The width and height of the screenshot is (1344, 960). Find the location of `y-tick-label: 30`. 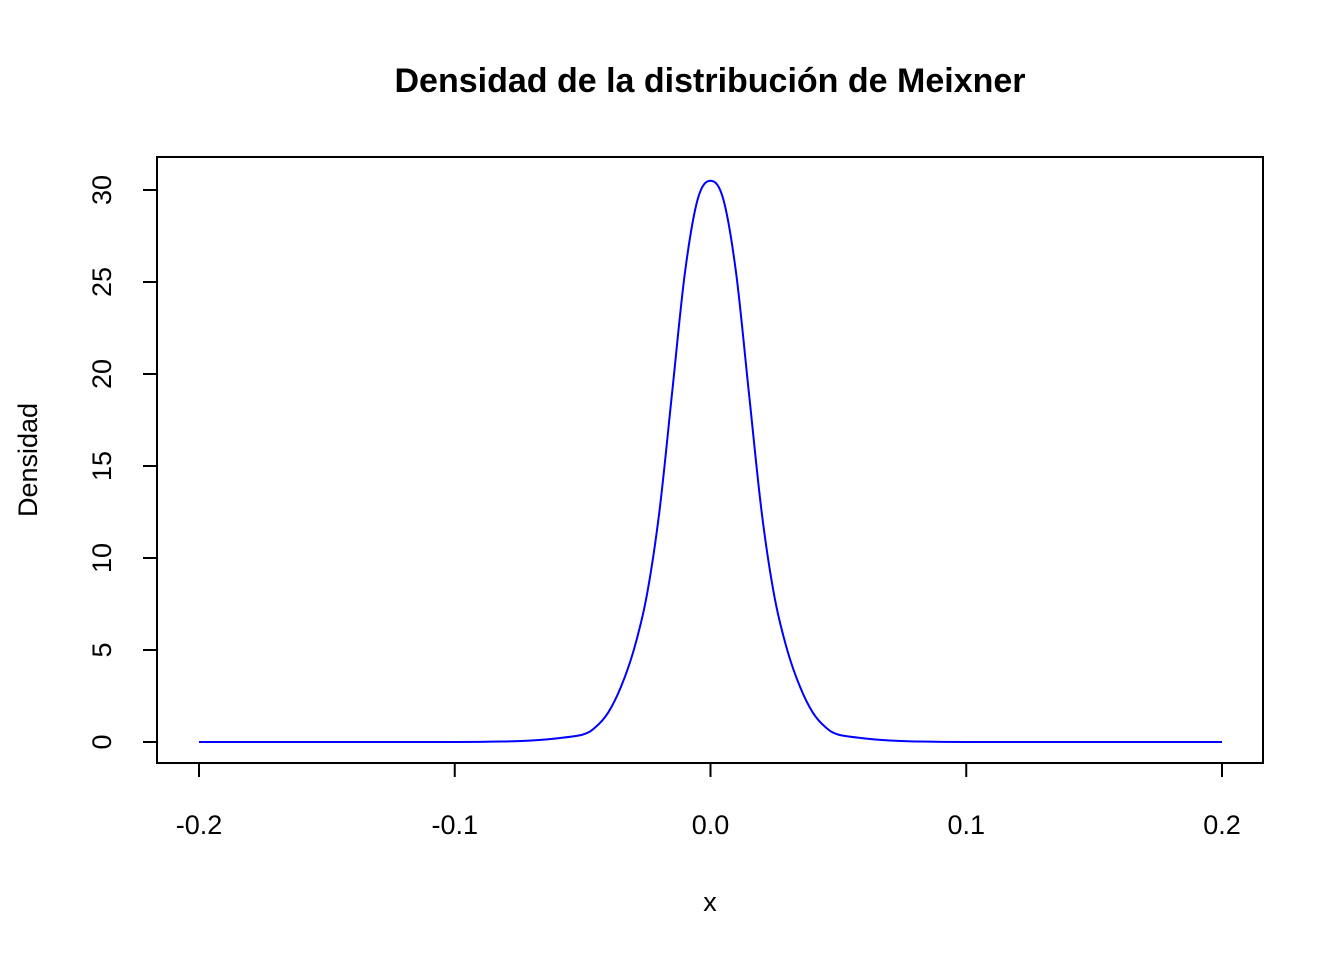

y-tick-label: 30 is located at coordinates (102, 190).